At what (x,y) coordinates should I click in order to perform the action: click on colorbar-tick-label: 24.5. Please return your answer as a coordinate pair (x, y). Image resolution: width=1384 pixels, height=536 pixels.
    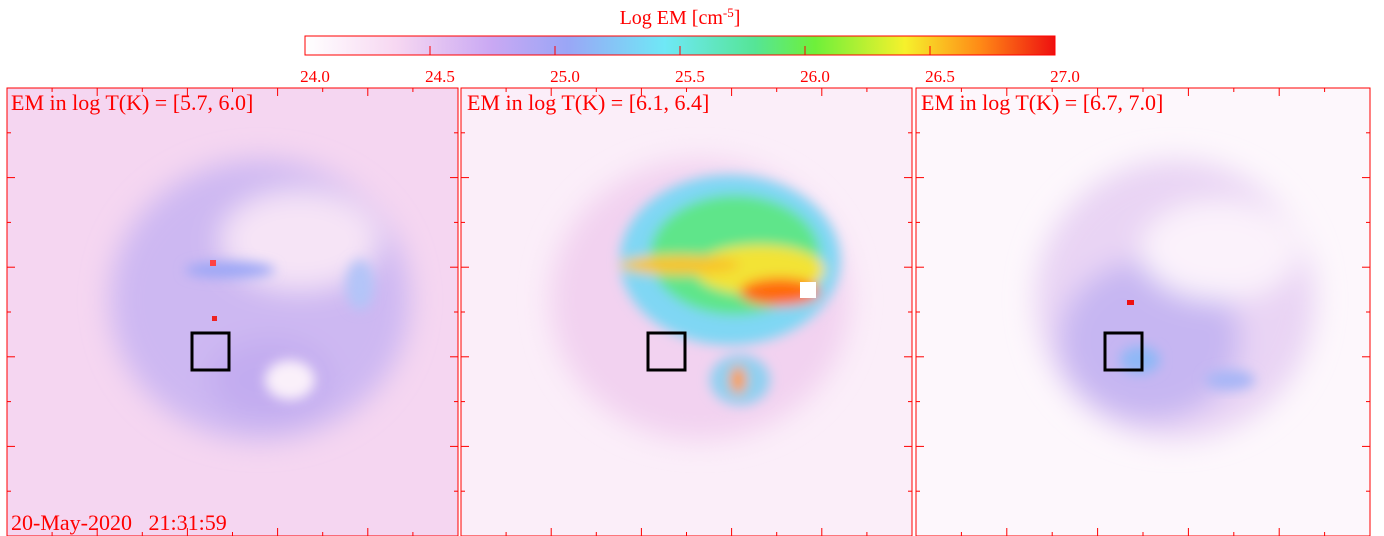
    Looking at the image, I should click on (440, 76).